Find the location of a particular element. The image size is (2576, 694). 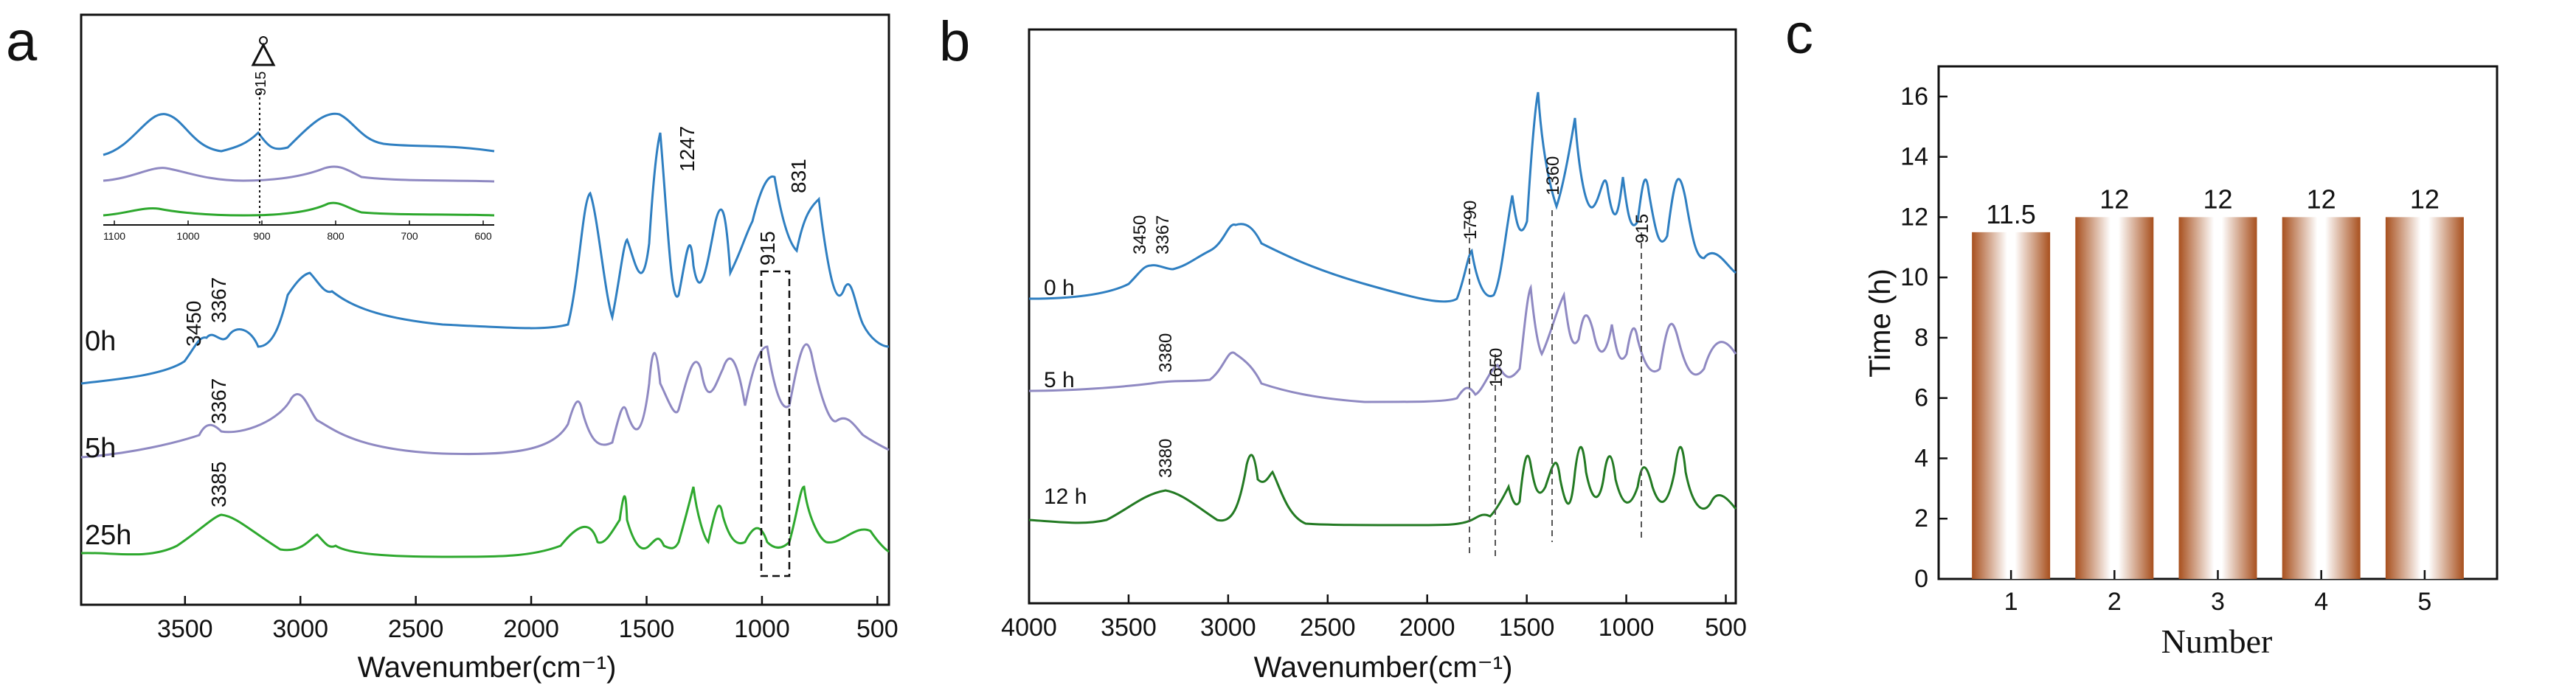

panel-c-bars: 1 11.5 2 12 3 12 4 12 5 12 is located at coordinates (2218, 400).